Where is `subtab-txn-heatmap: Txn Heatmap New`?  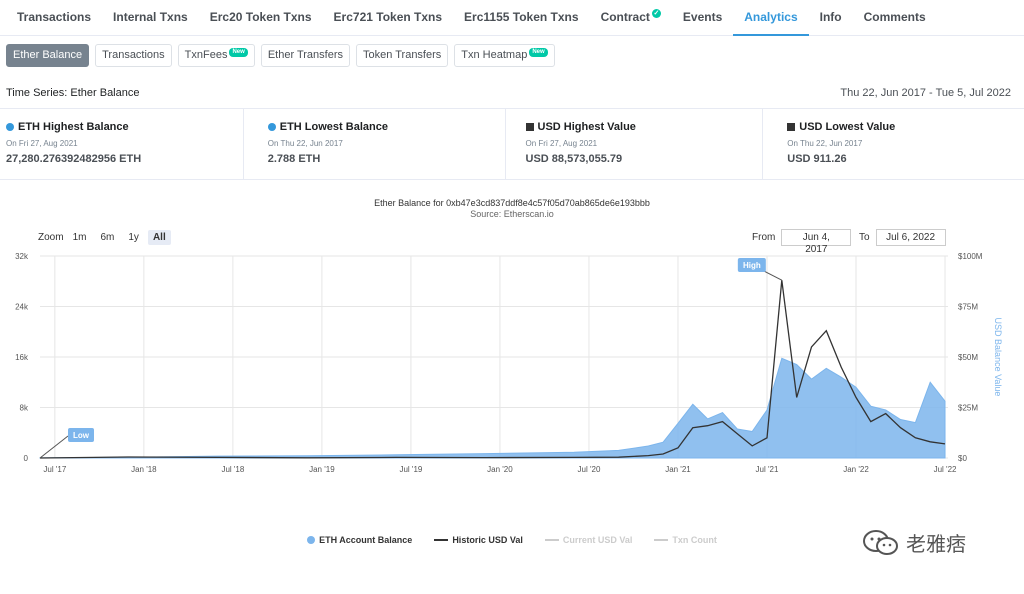 subtab-txn-heatmap: Txn Heatmap New is located at coordinates (504, 55).